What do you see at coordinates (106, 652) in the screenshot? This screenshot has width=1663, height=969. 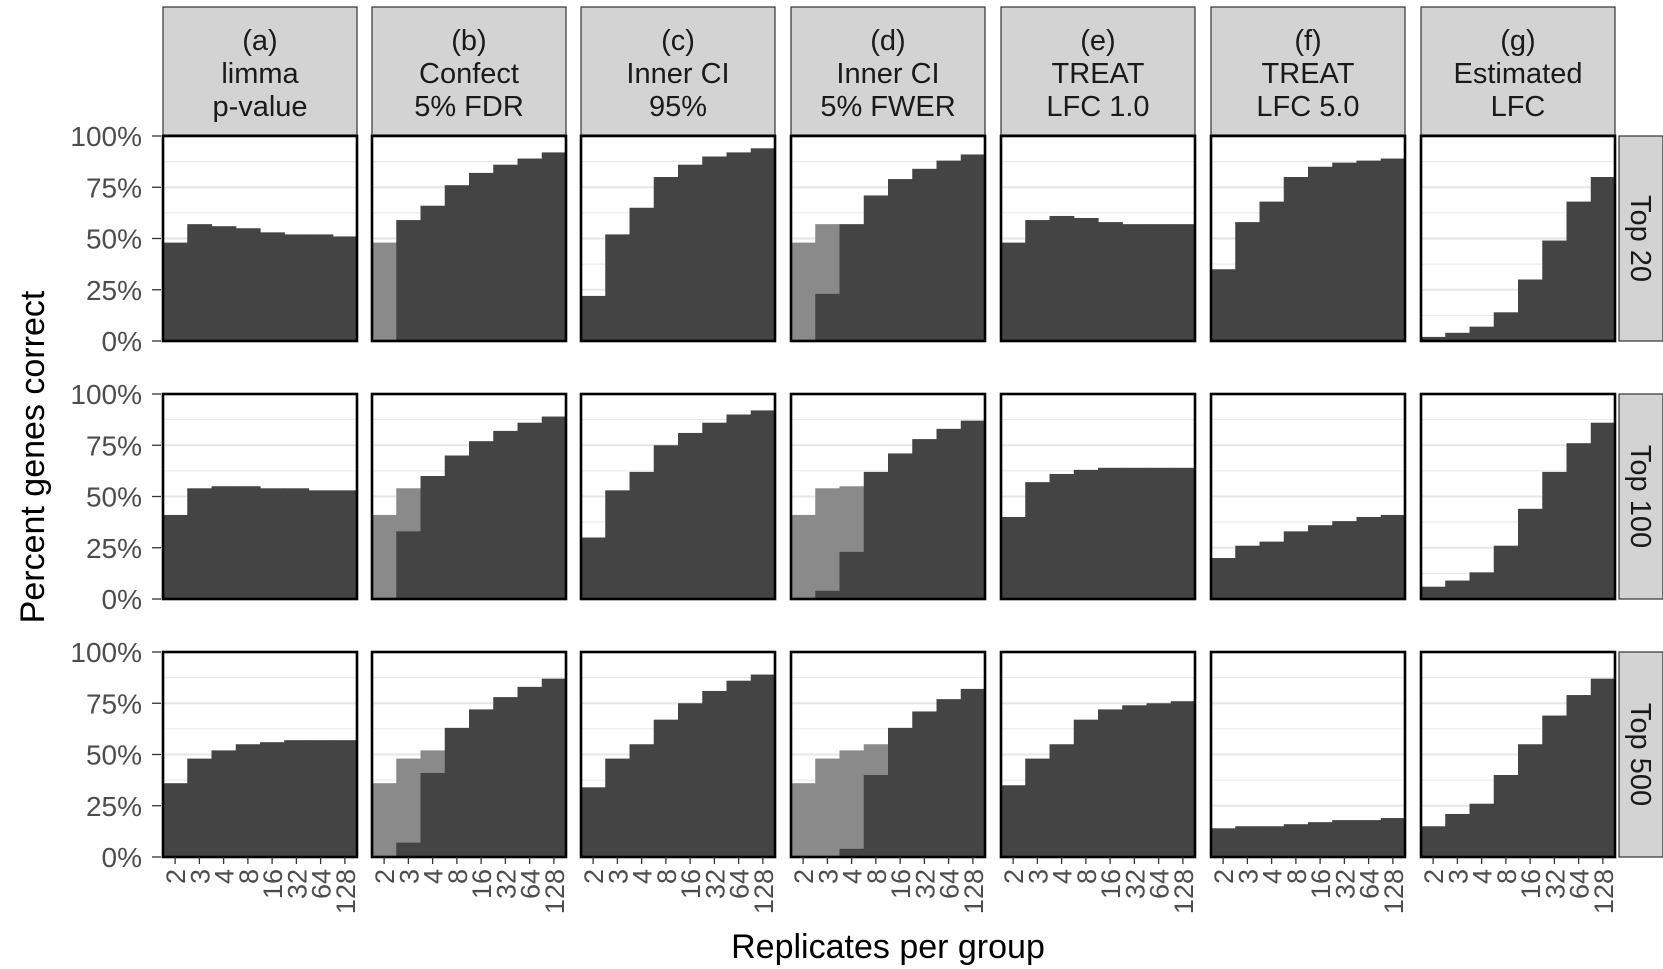 I see `y-tick-label: 100%` at bounding box center [106, 652].